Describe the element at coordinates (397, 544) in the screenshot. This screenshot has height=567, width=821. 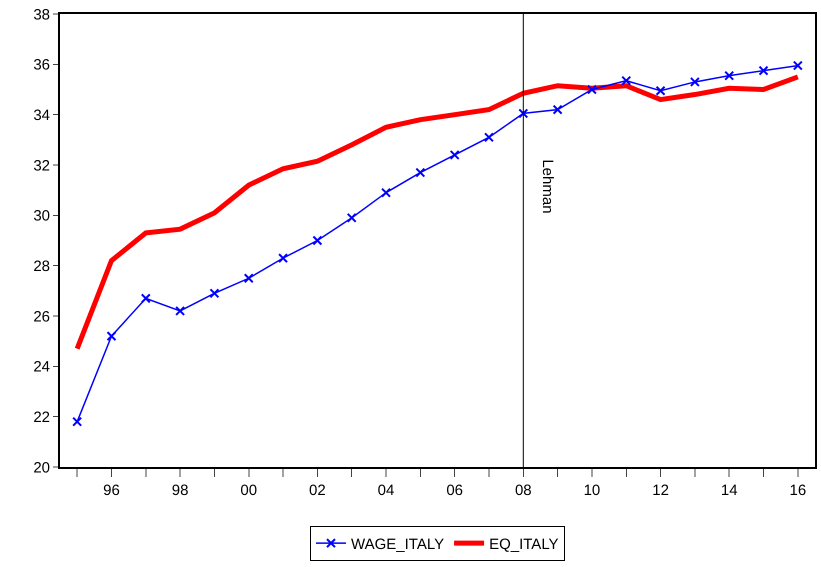
I see `legend-label: WAGE_ITALY` at that location.